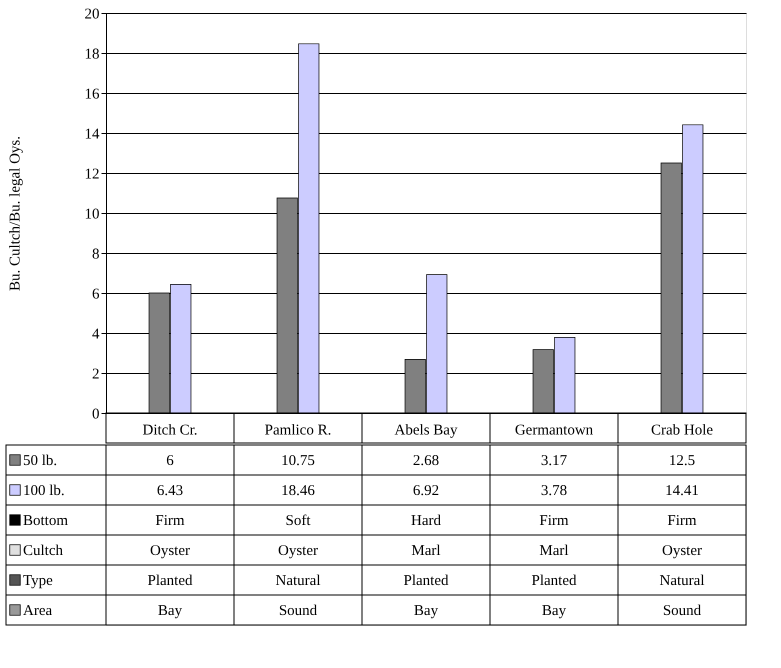 The height and width of the screenshot is (668, 781). What do you see at coordinates (92, 134) in the screenshot?
I see `y-tick-label: 14` at bounding box center [92, 134].